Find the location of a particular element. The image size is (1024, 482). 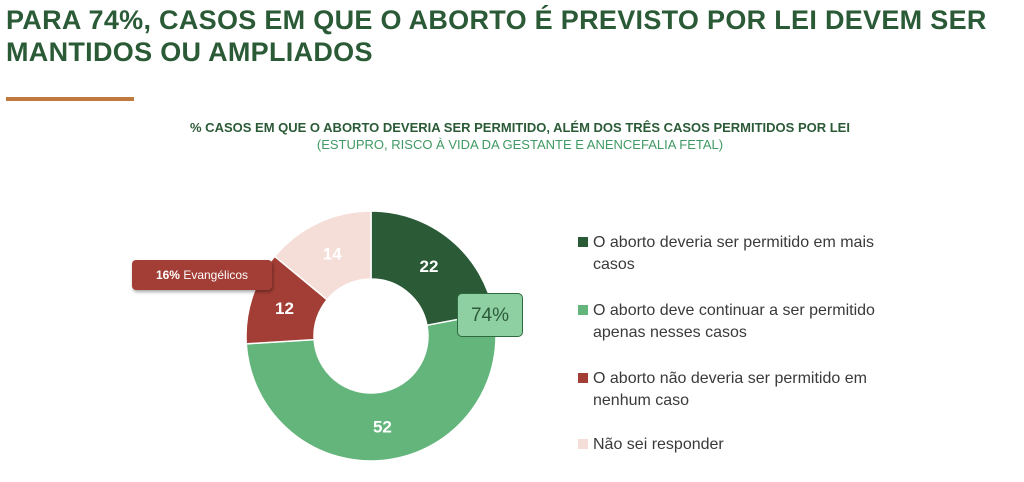

legend-item-dont-know: Não sei responder is located at coordinates (651, 445).